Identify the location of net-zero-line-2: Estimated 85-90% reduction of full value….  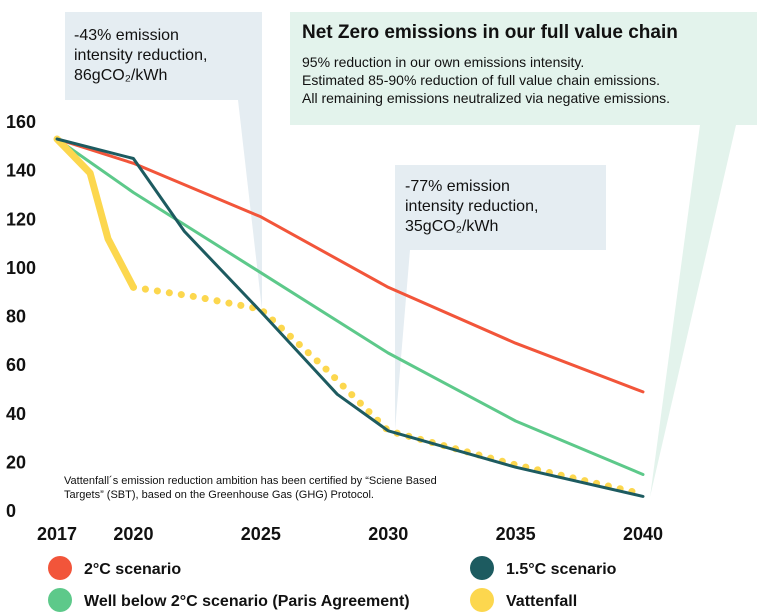
(481, 80).